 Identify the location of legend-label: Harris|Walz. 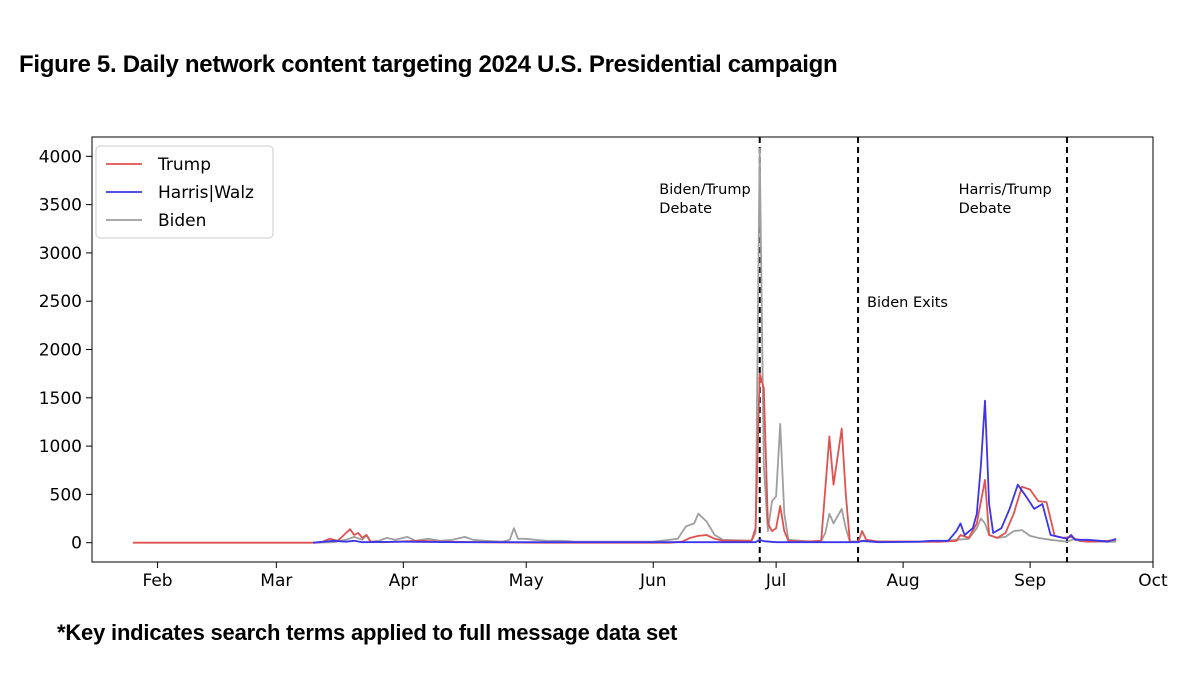
(206, 193).